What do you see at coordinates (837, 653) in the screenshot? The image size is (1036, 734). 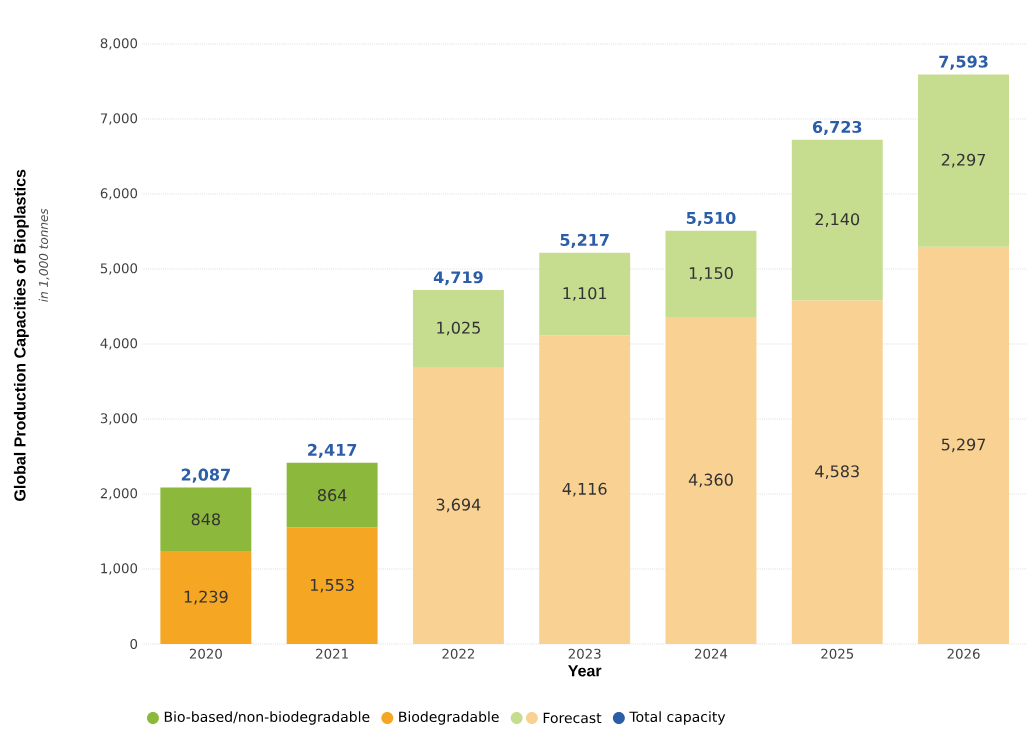 I see `x-tick-label: 2025` at bounding box center [837, 653].